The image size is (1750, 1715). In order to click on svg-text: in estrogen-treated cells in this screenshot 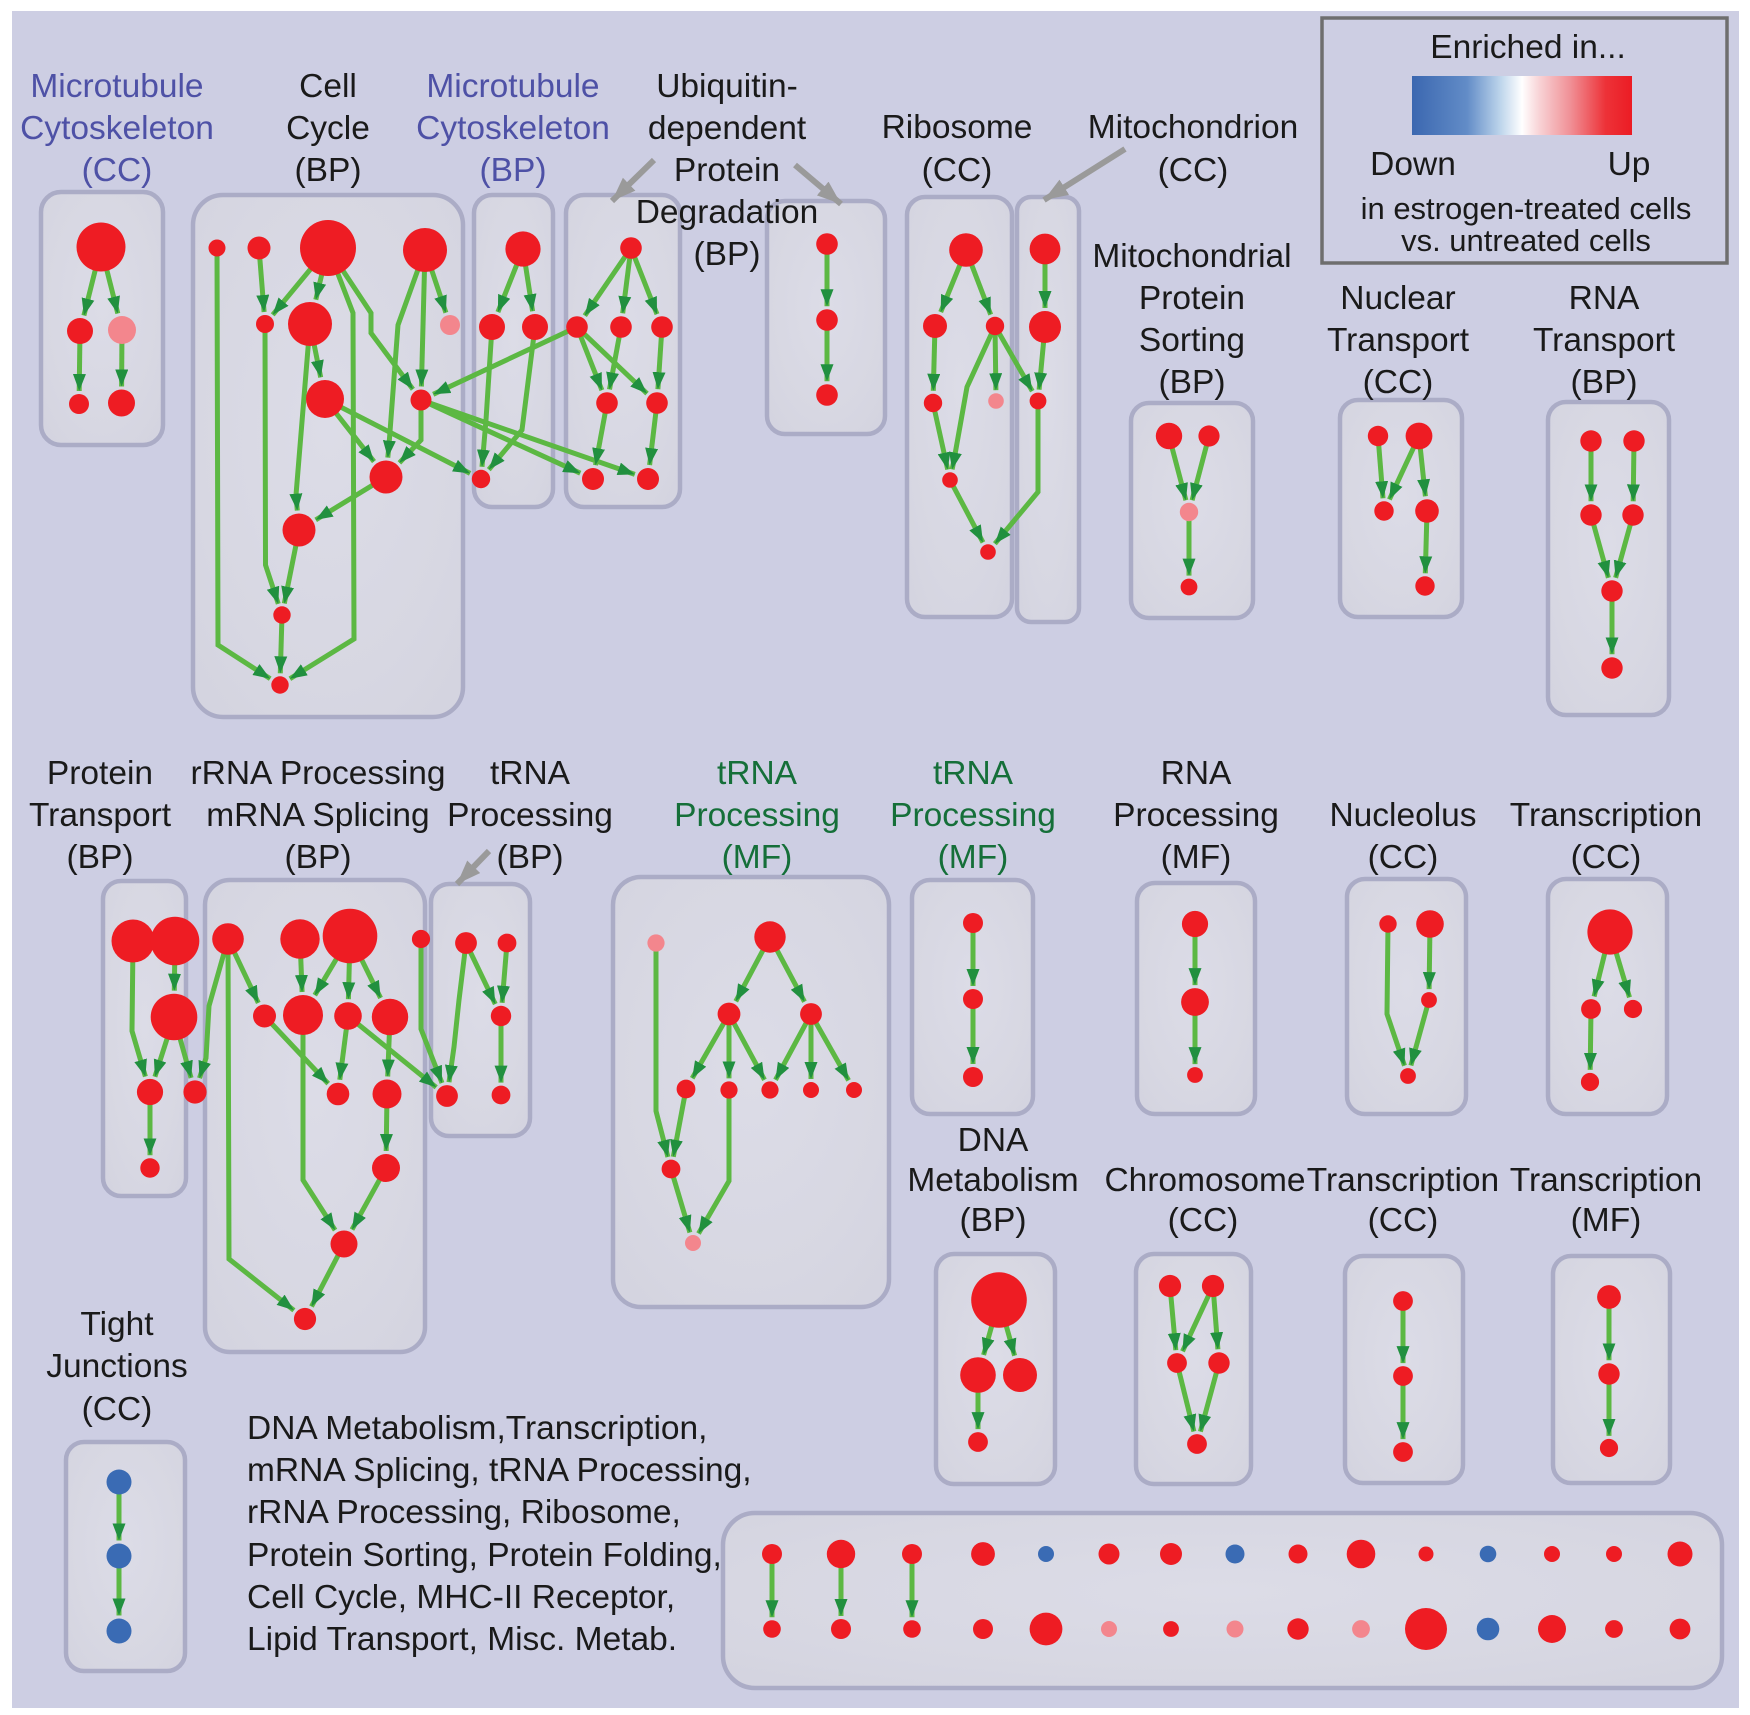, I will do `click(1526, 208)`.